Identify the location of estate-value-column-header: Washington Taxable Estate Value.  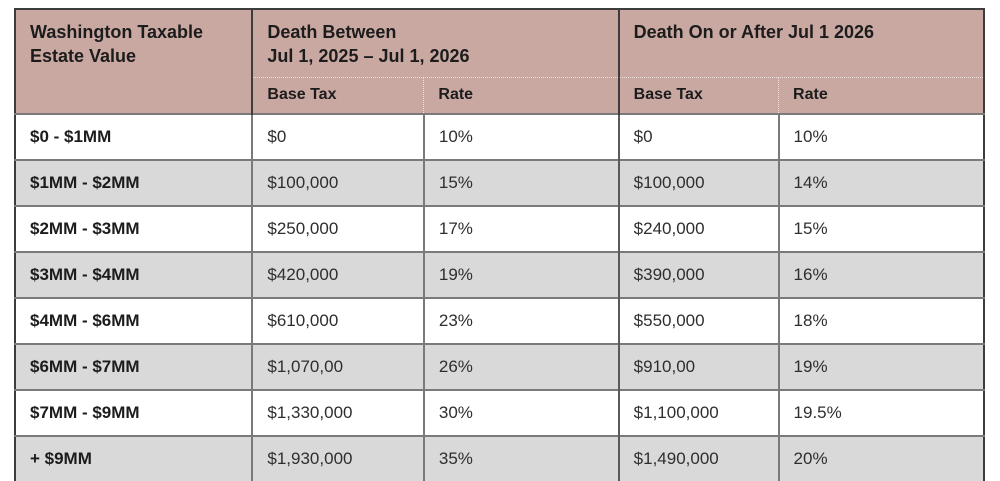
(134, 62).